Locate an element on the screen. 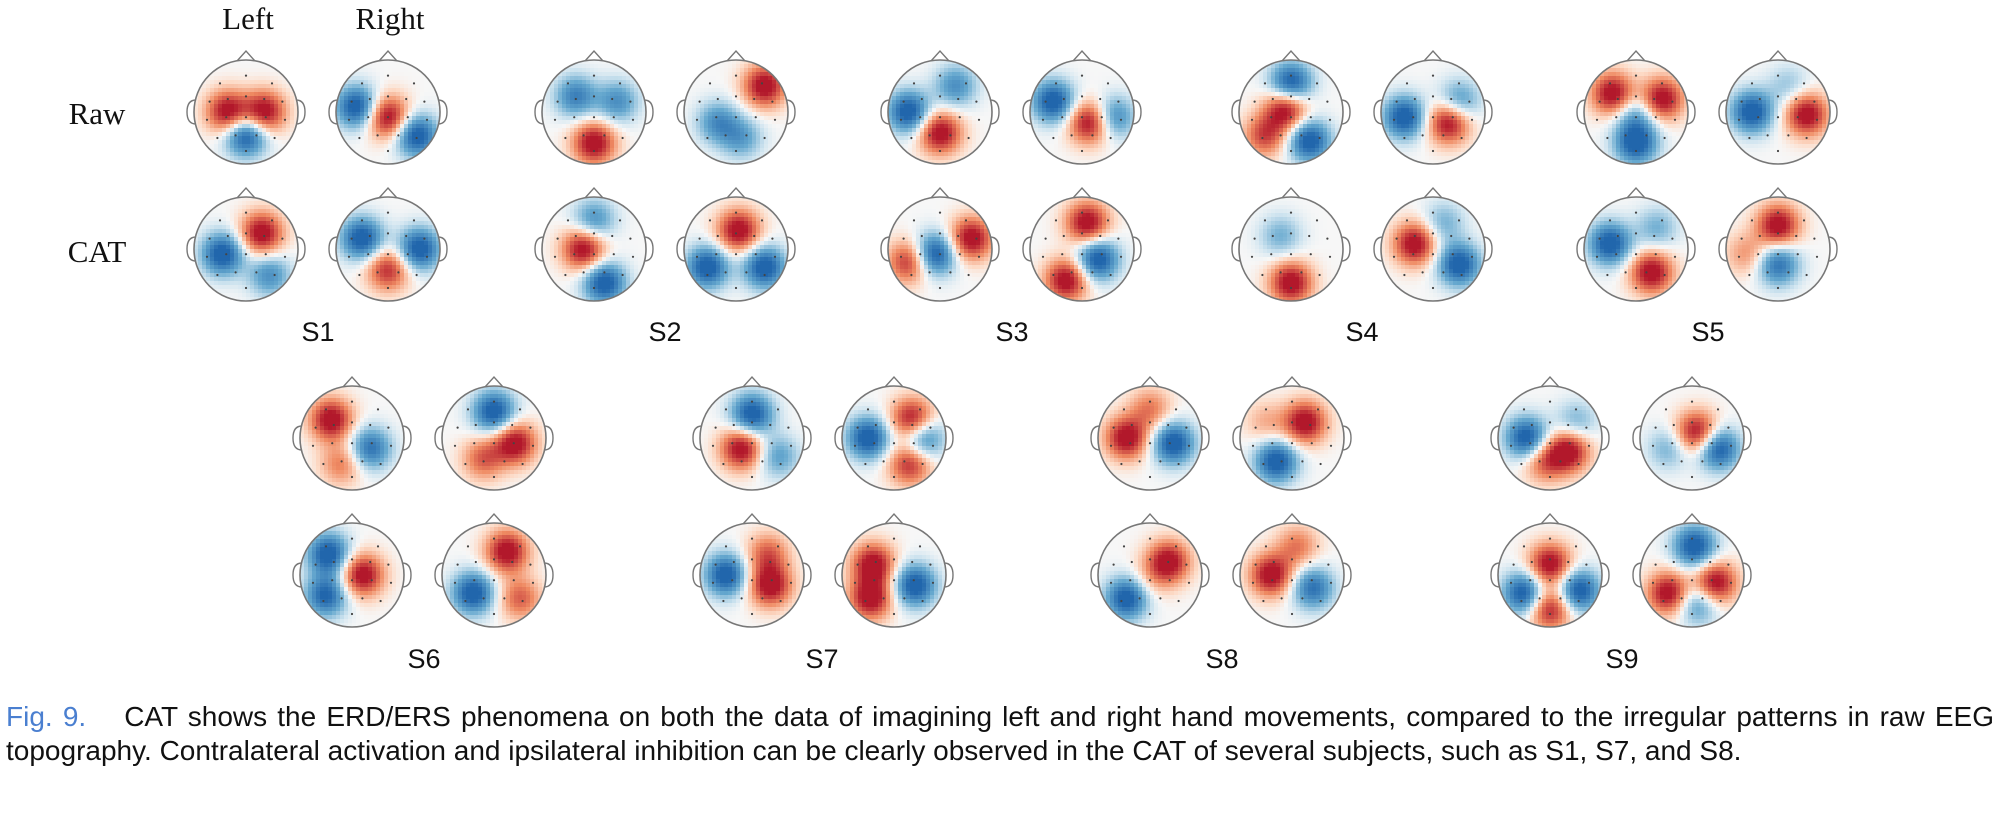 The width and height of the screenshot is (2000, 813). column-label-right: Right is located at coordinates (390, 18).